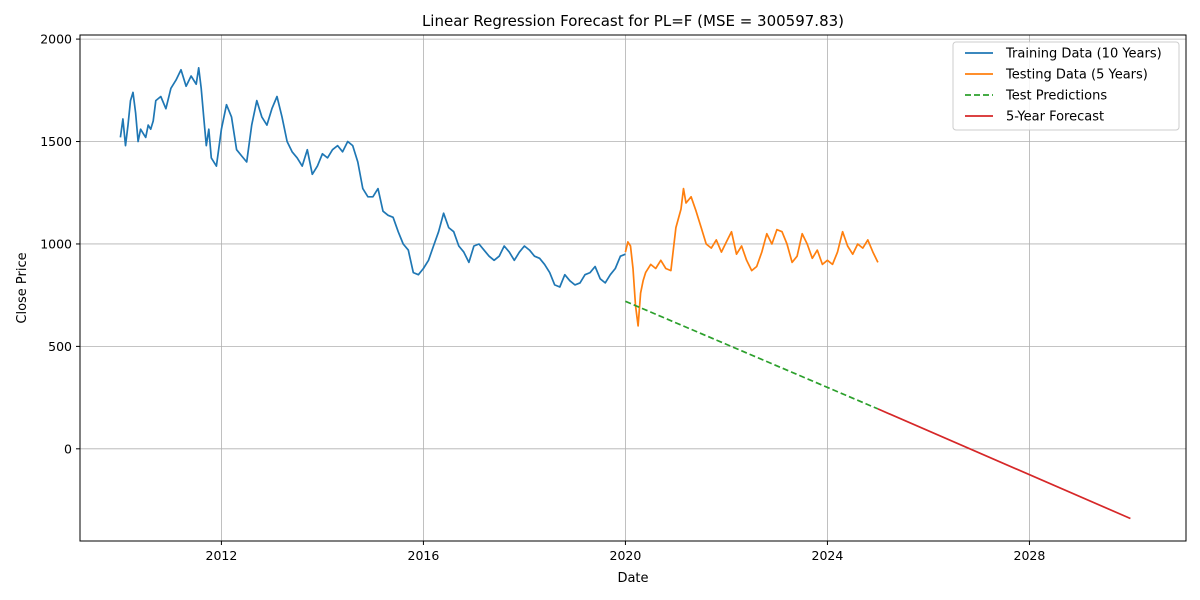 This screenshot has width=1200, height=600. I want to click on y-axis: 0 500 1000 1500 2000, so click(60, 244).